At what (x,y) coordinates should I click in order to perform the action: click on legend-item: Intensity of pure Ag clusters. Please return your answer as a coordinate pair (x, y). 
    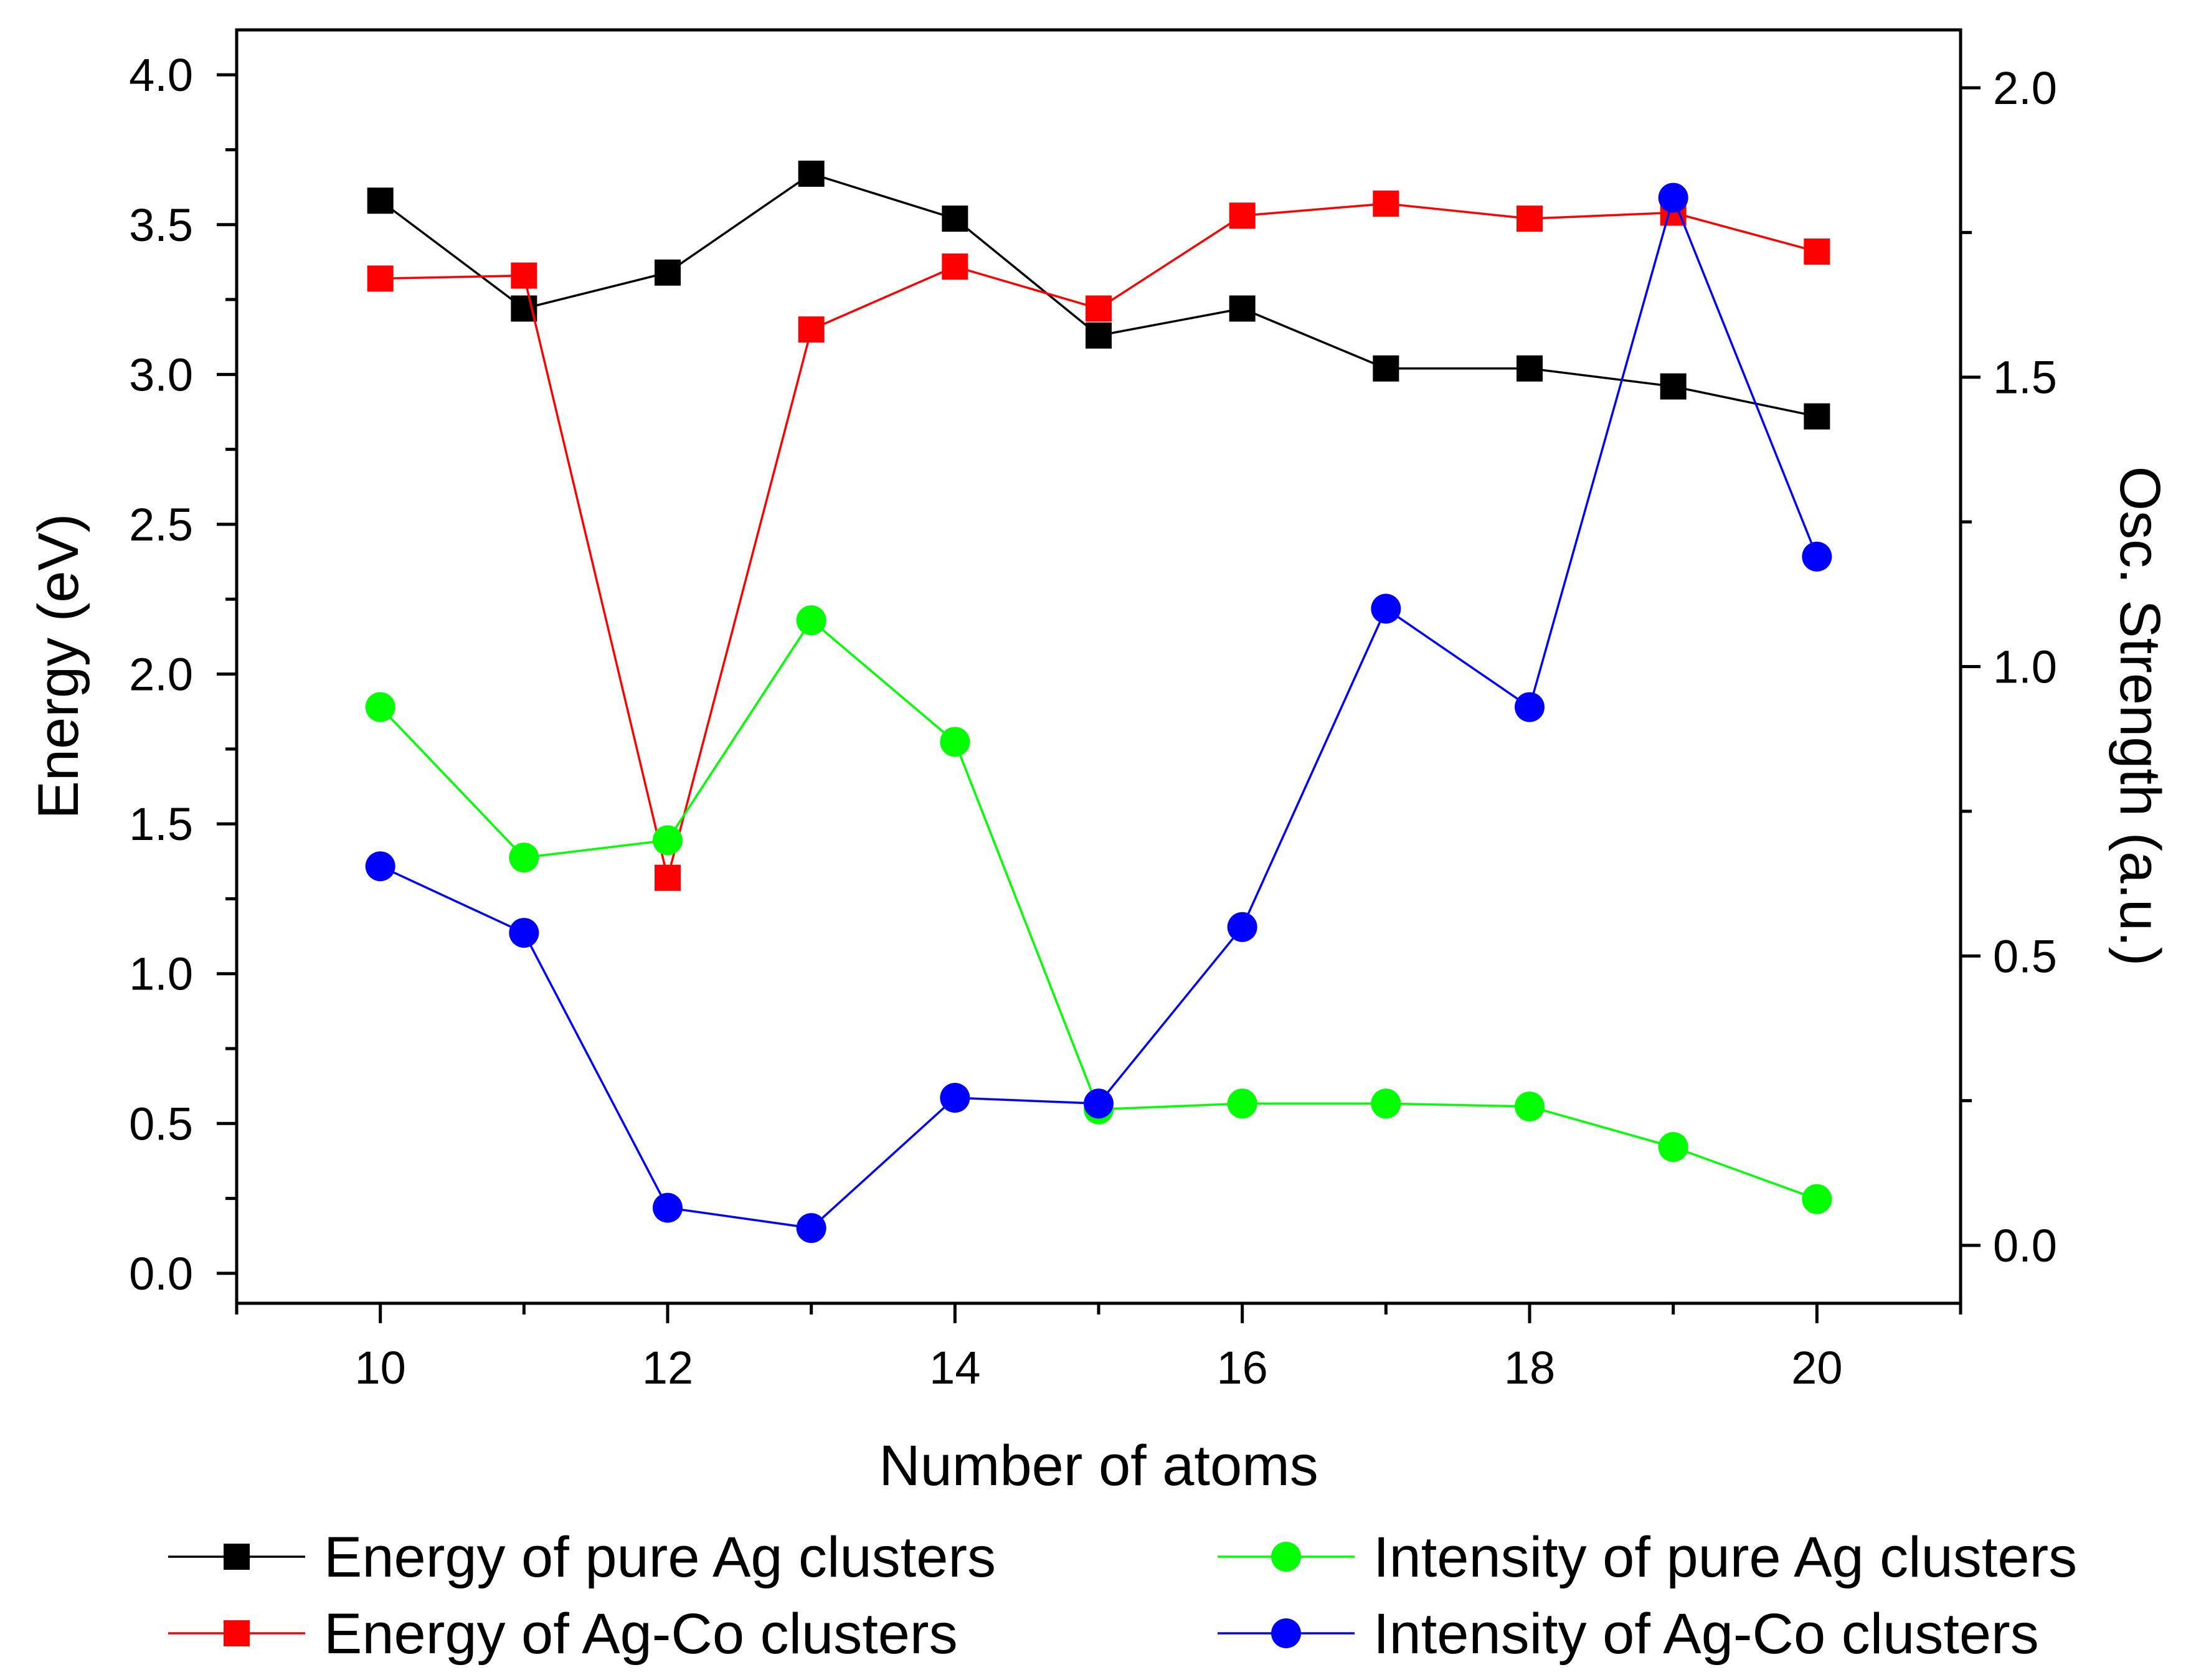
    Looking at the image, I should click on (1647, 1557).